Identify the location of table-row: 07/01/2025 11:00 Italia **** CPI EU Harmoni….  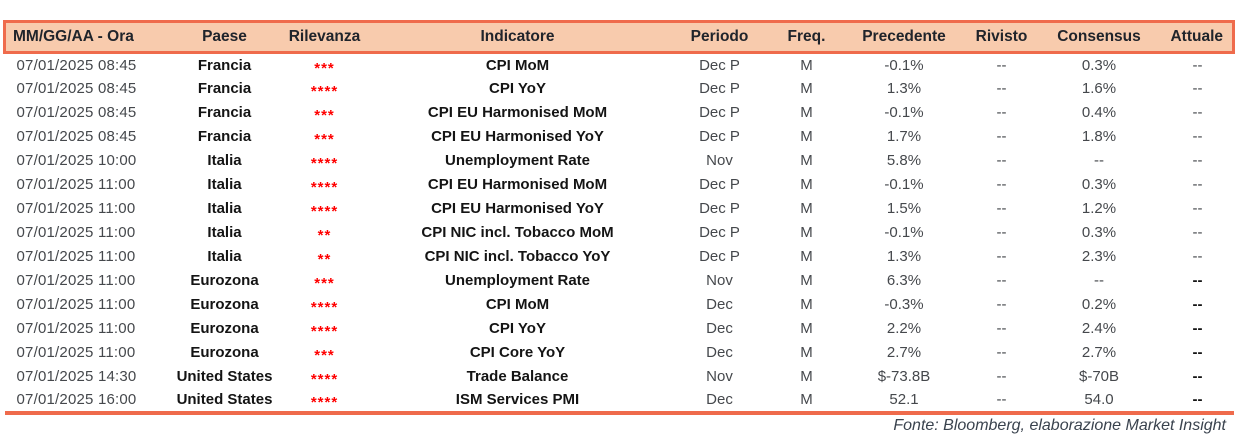
(619, 185).